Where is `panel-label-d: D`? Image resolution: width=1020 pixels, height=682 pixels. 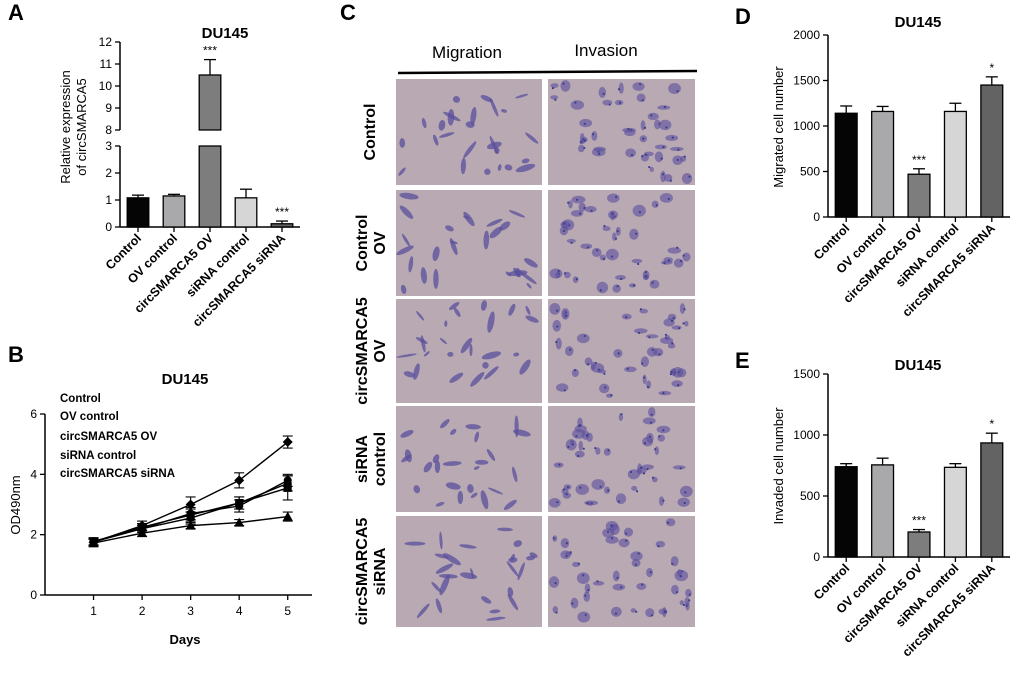 panel-label-d: D is located at coordinates (743, 16).